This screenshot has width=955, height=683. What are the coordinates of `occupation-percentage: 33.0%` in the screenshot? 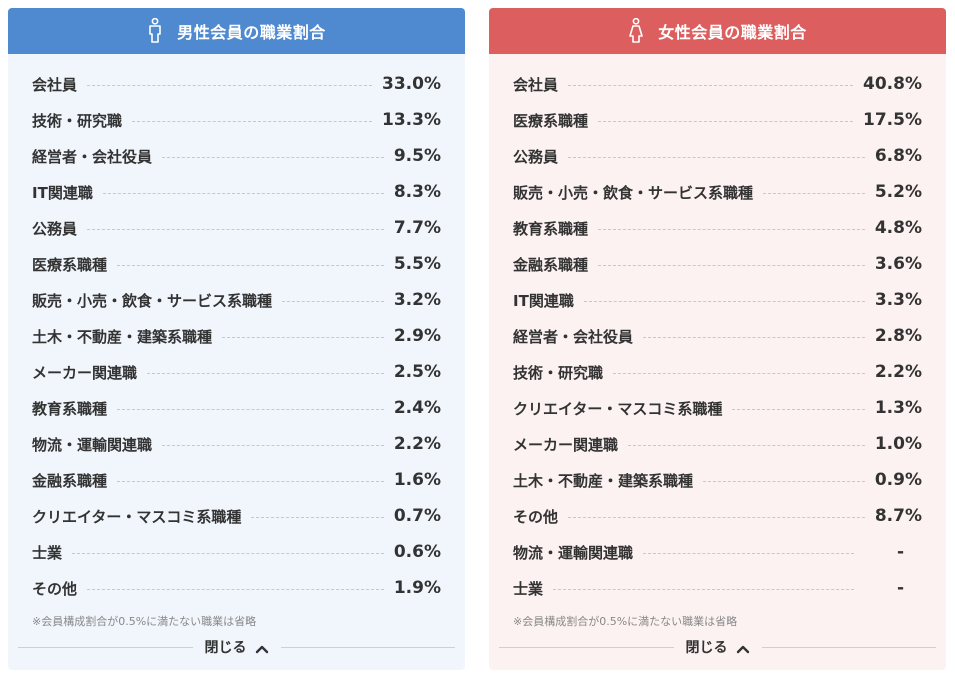 It's located at (411, 84).